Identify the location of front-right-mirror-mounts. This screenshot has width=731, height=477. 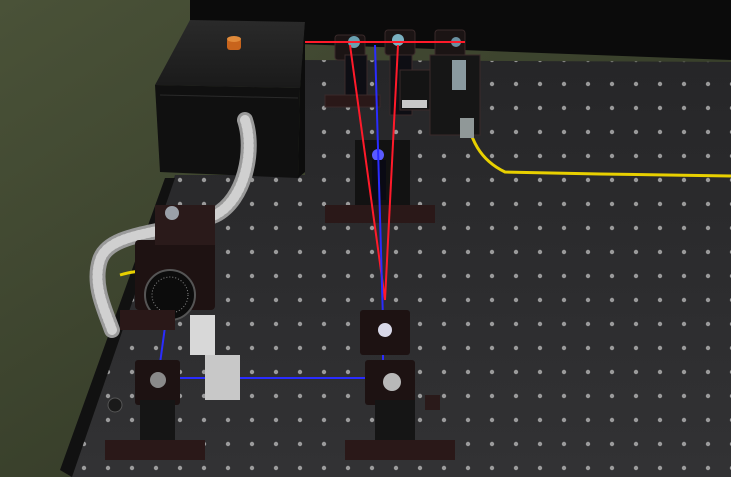
(400, 385).